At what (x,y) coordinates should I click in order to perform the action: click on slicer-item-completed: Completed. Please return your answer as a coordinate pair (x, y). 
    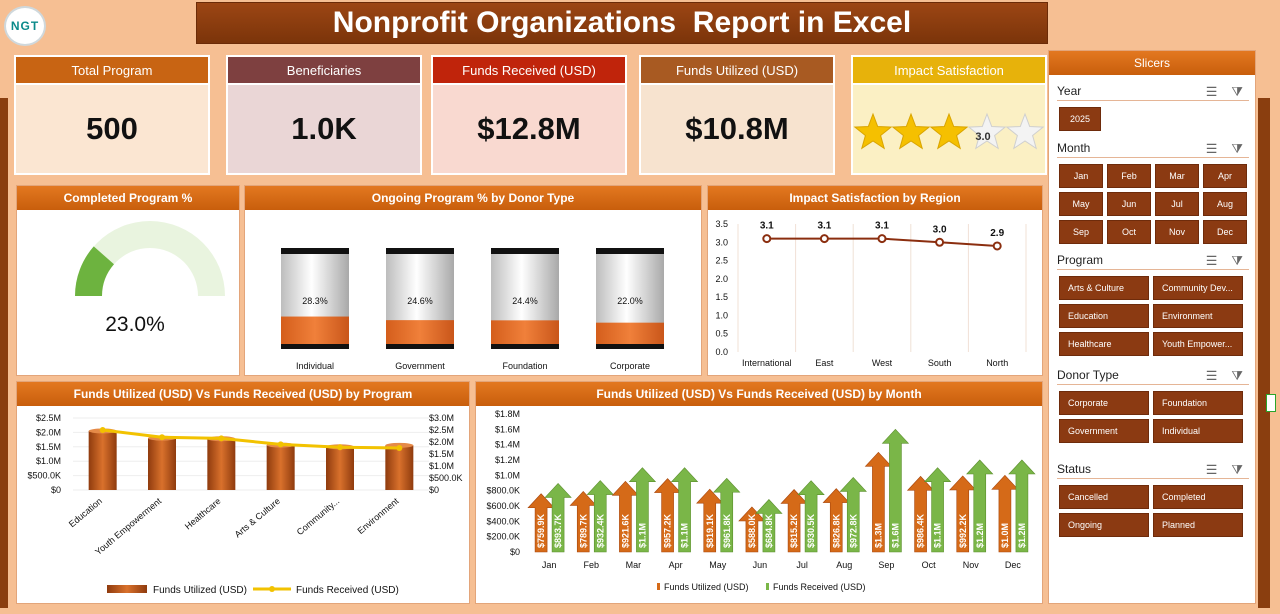
    Looking at the image, I should click on (1198, 497).